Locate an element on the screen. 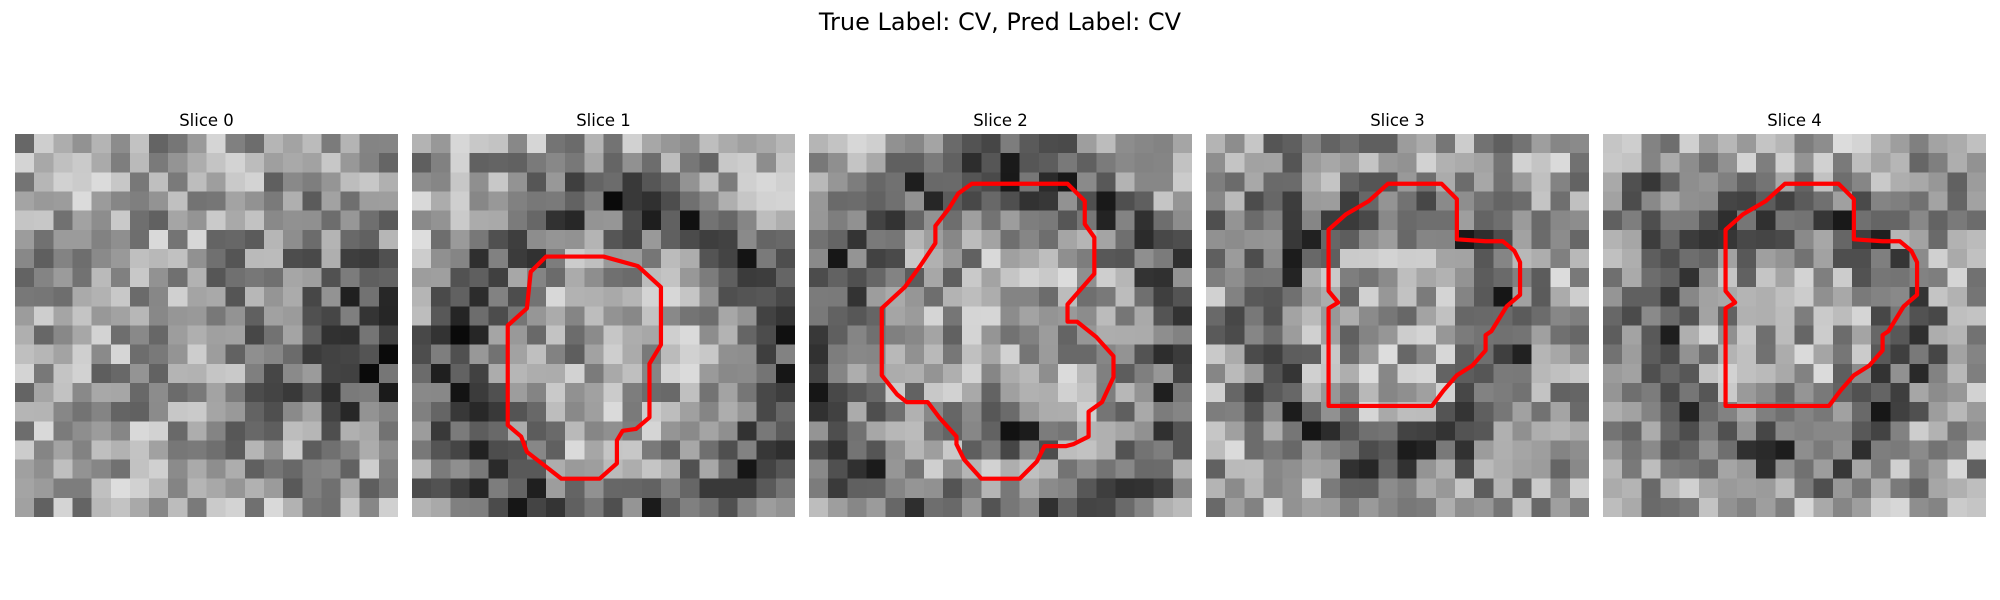 The width and height of the screenshot is (2000, 600). slice-panel-1: Slice 1 is located at coordinates (603, 312).